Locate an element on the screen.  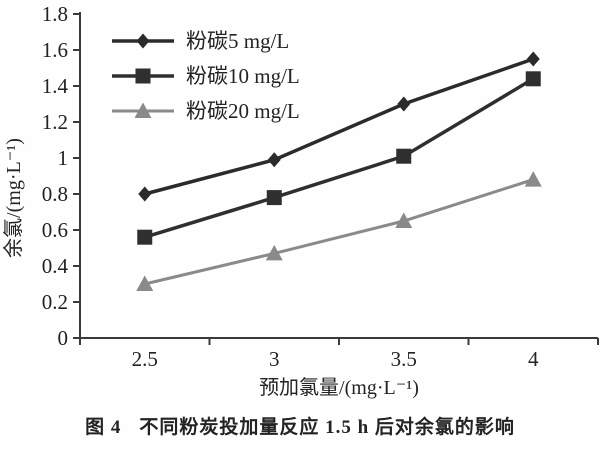
y-tick-label: 0.8 is located at coordinates (55, 194).